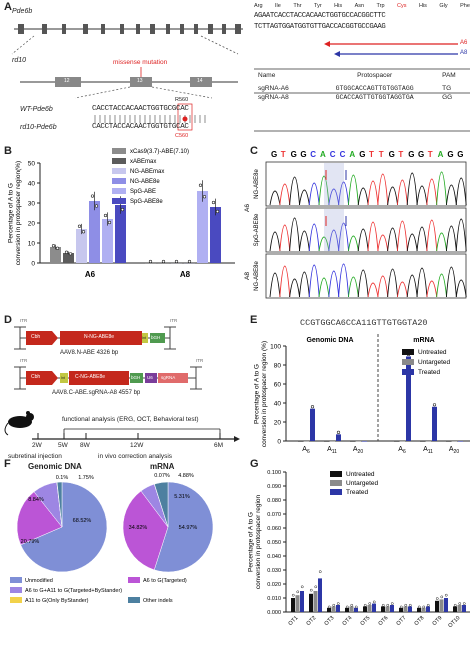  What do you see at coordinates (143, 192) in the screenshot?
I see `legend-label: SpG-ABE` at bounding box center [143, 192].